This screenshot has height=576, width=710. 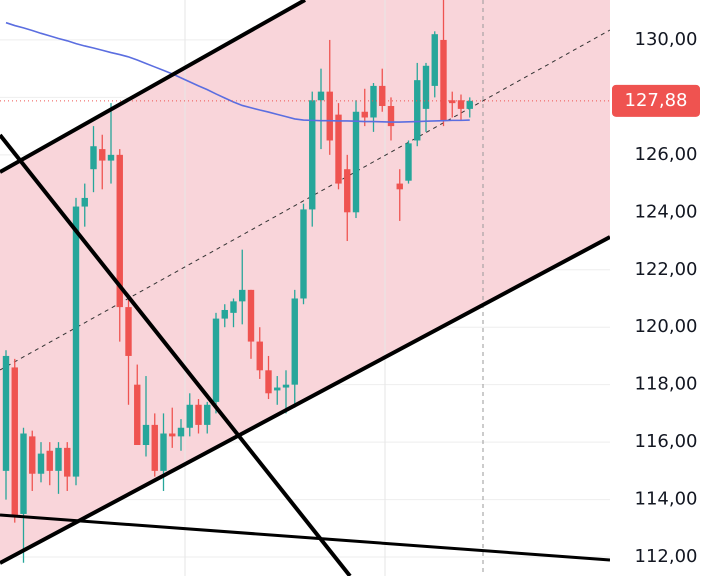 What do you see at coordinates (666, 499) in the screenshot?
I see `y-tick-label: 114,00` at bounding box center [666, 499].